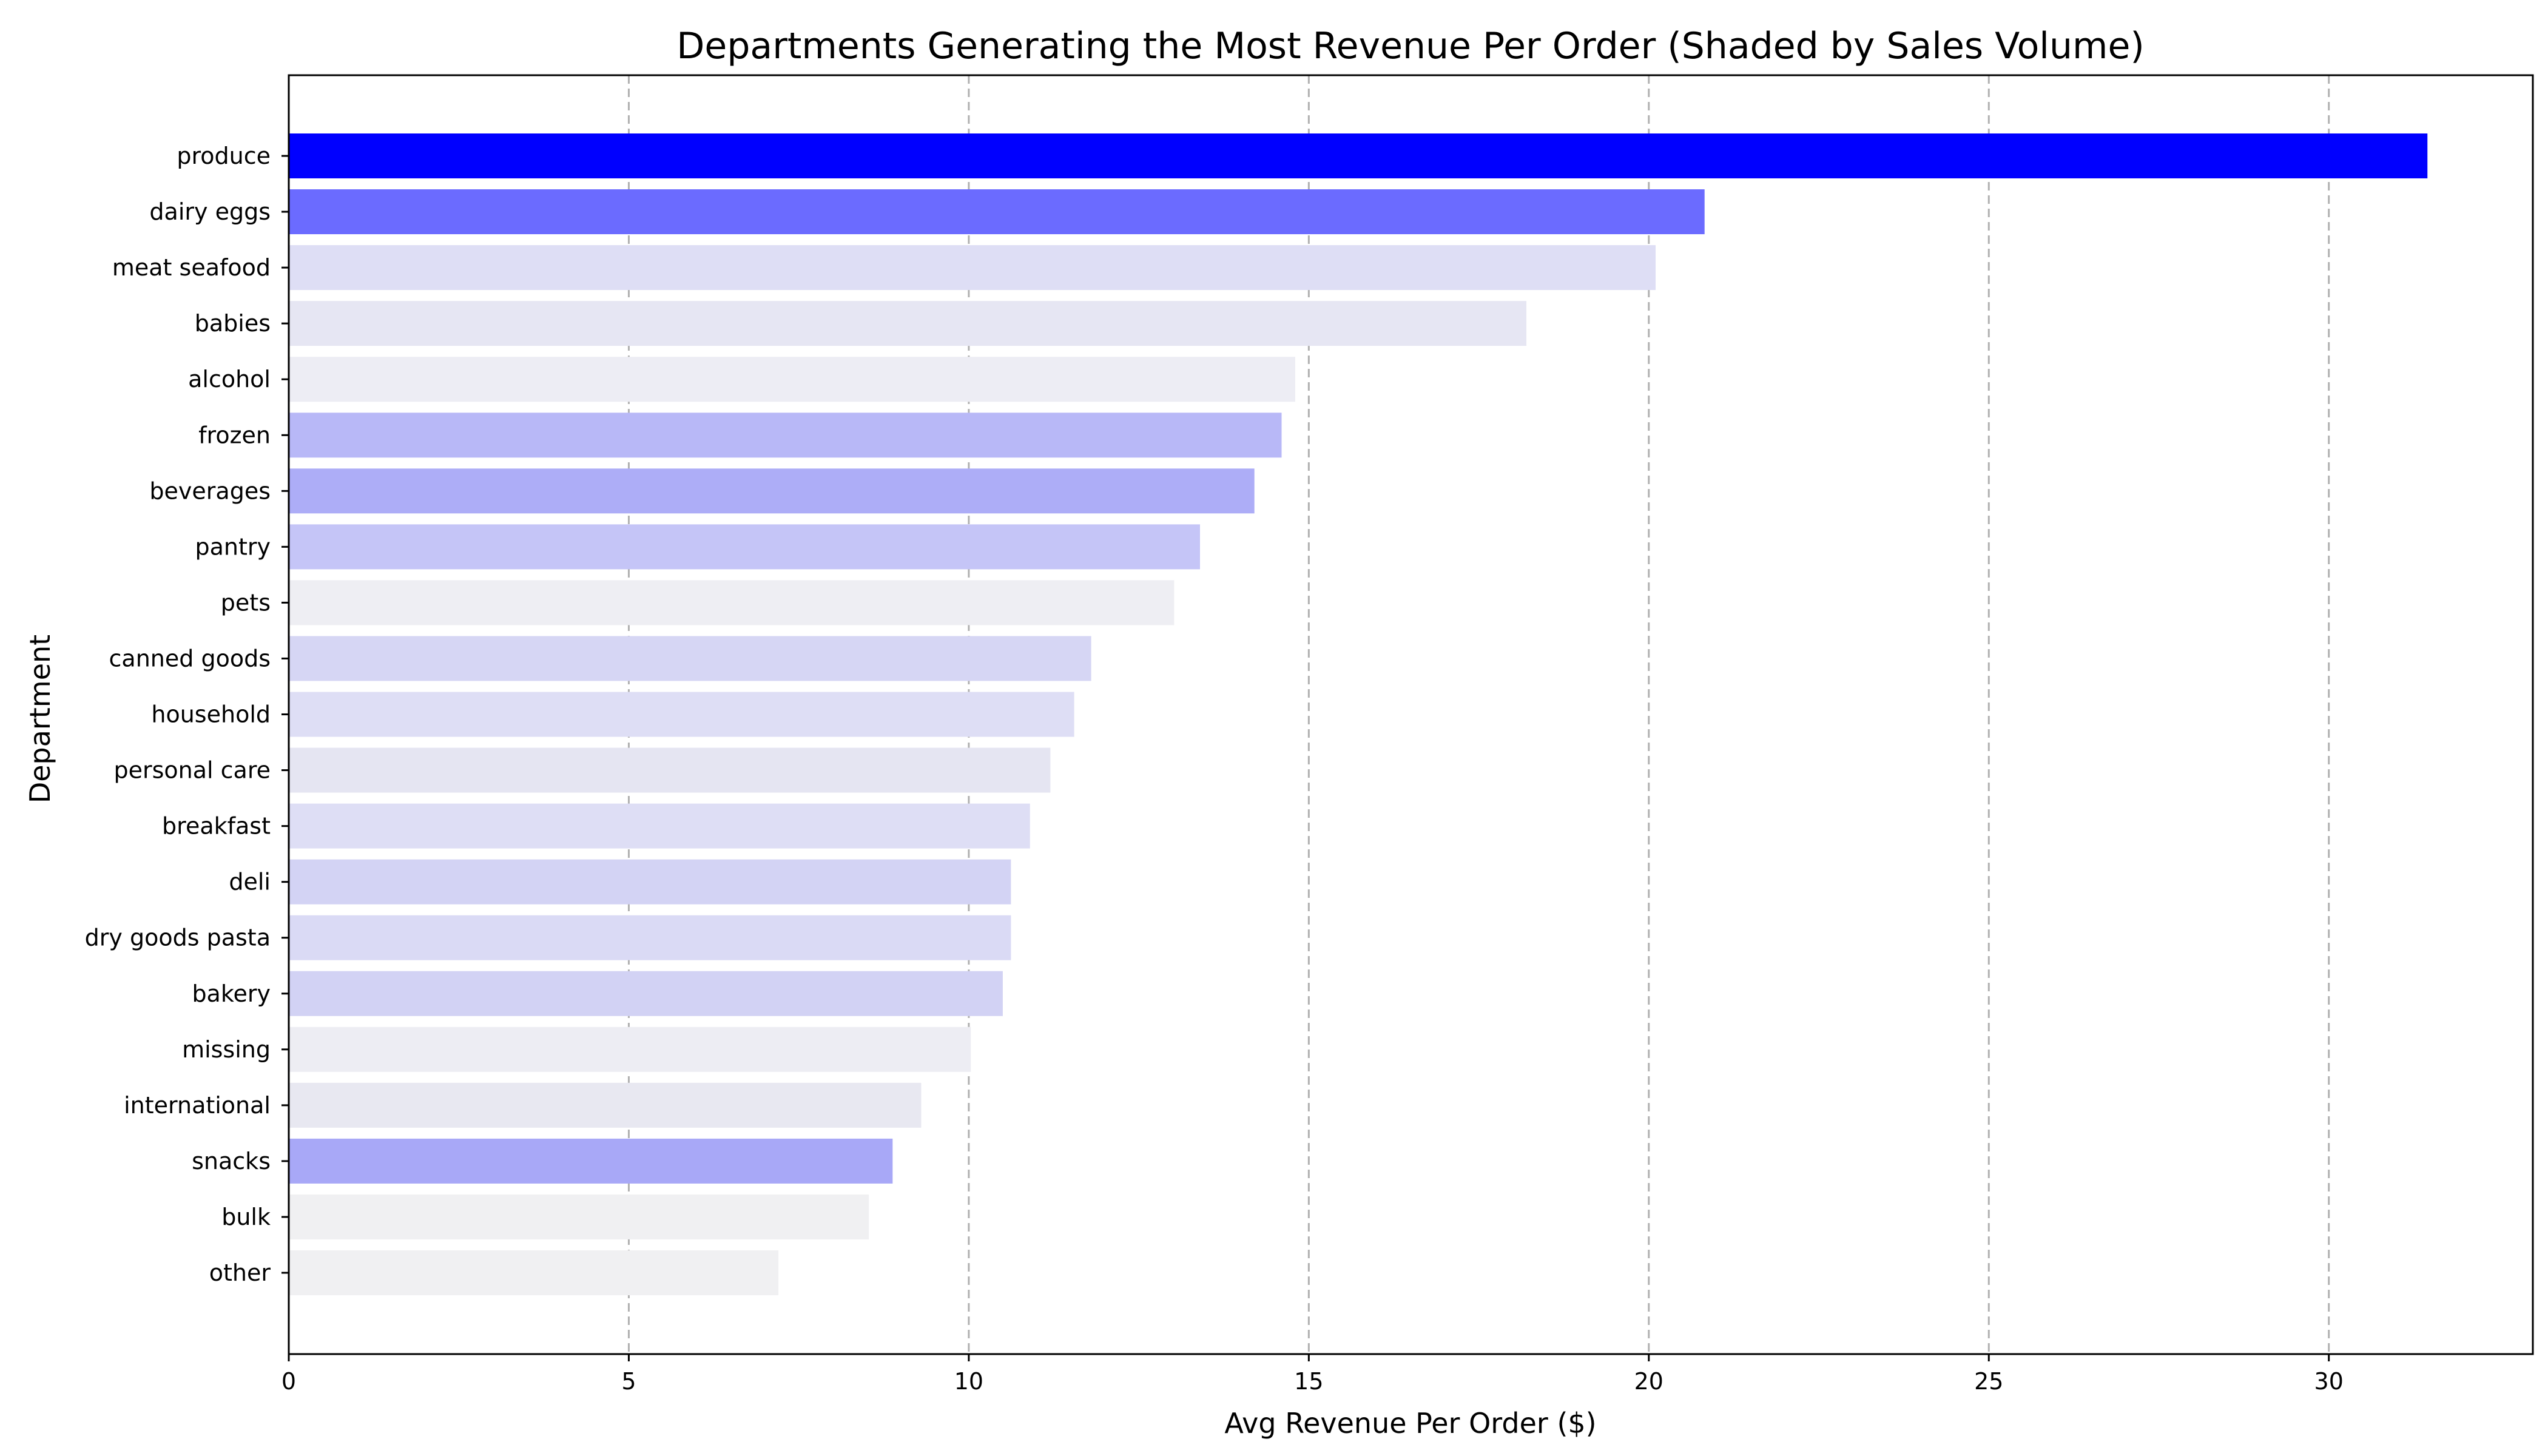  Describe the element at coordinates (630, 1049) in the screenshot. I see `bar-missing` at that location.